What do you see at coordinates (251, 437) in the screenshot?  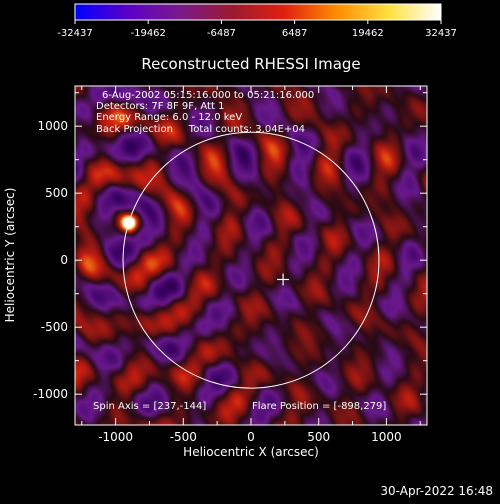 I see `x-tick-label: 0` at bounding box center [251, 437].